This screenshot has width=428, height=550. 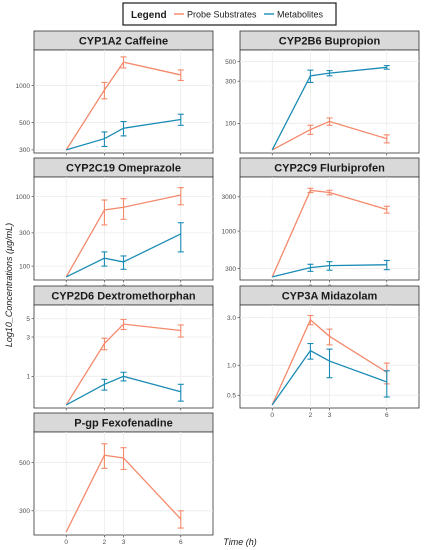 I want to click on legend: Legend Probe Substrates Metabolites, so click(x=229, y=14).